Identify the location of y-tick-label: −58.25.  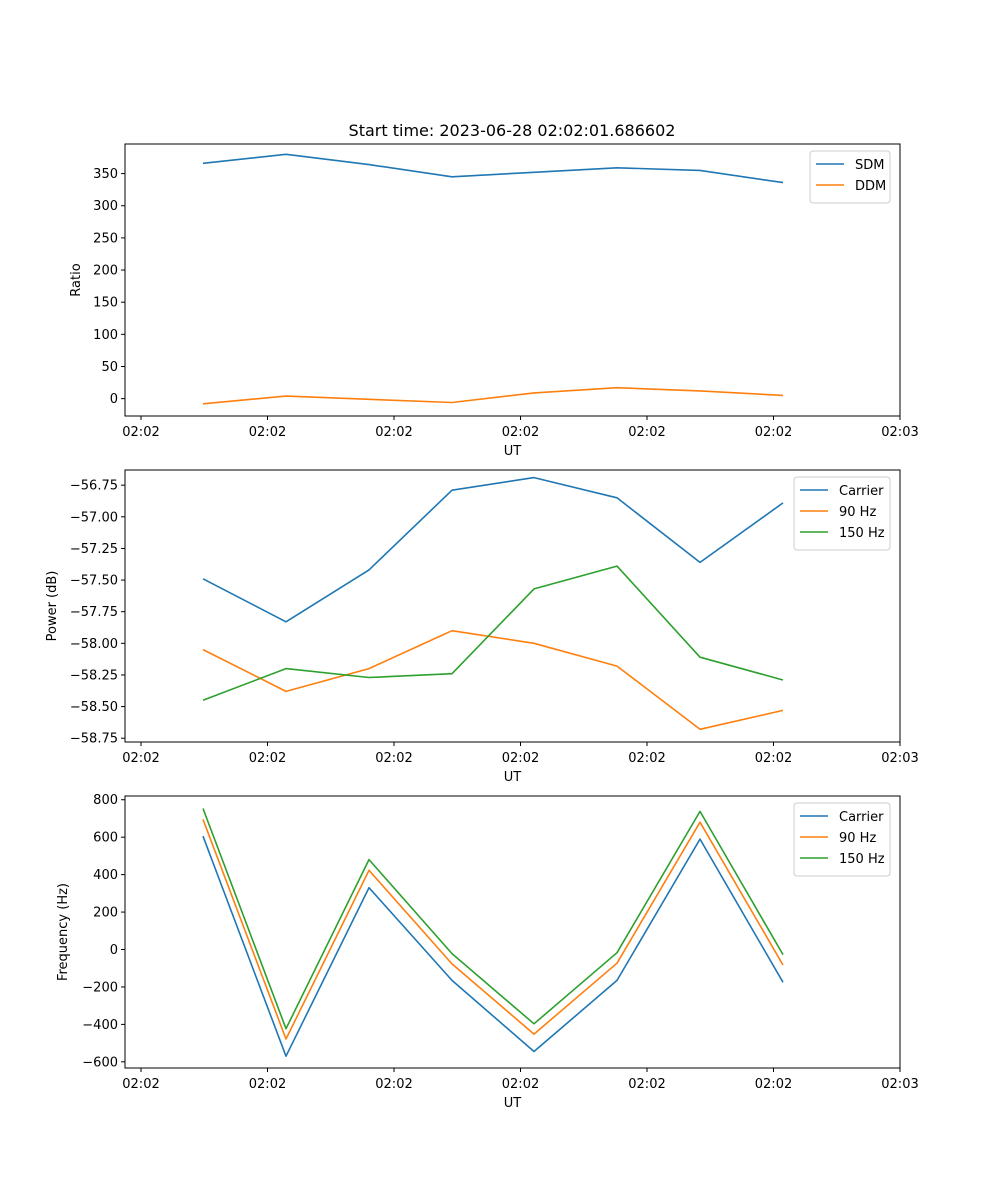
(94, 675).